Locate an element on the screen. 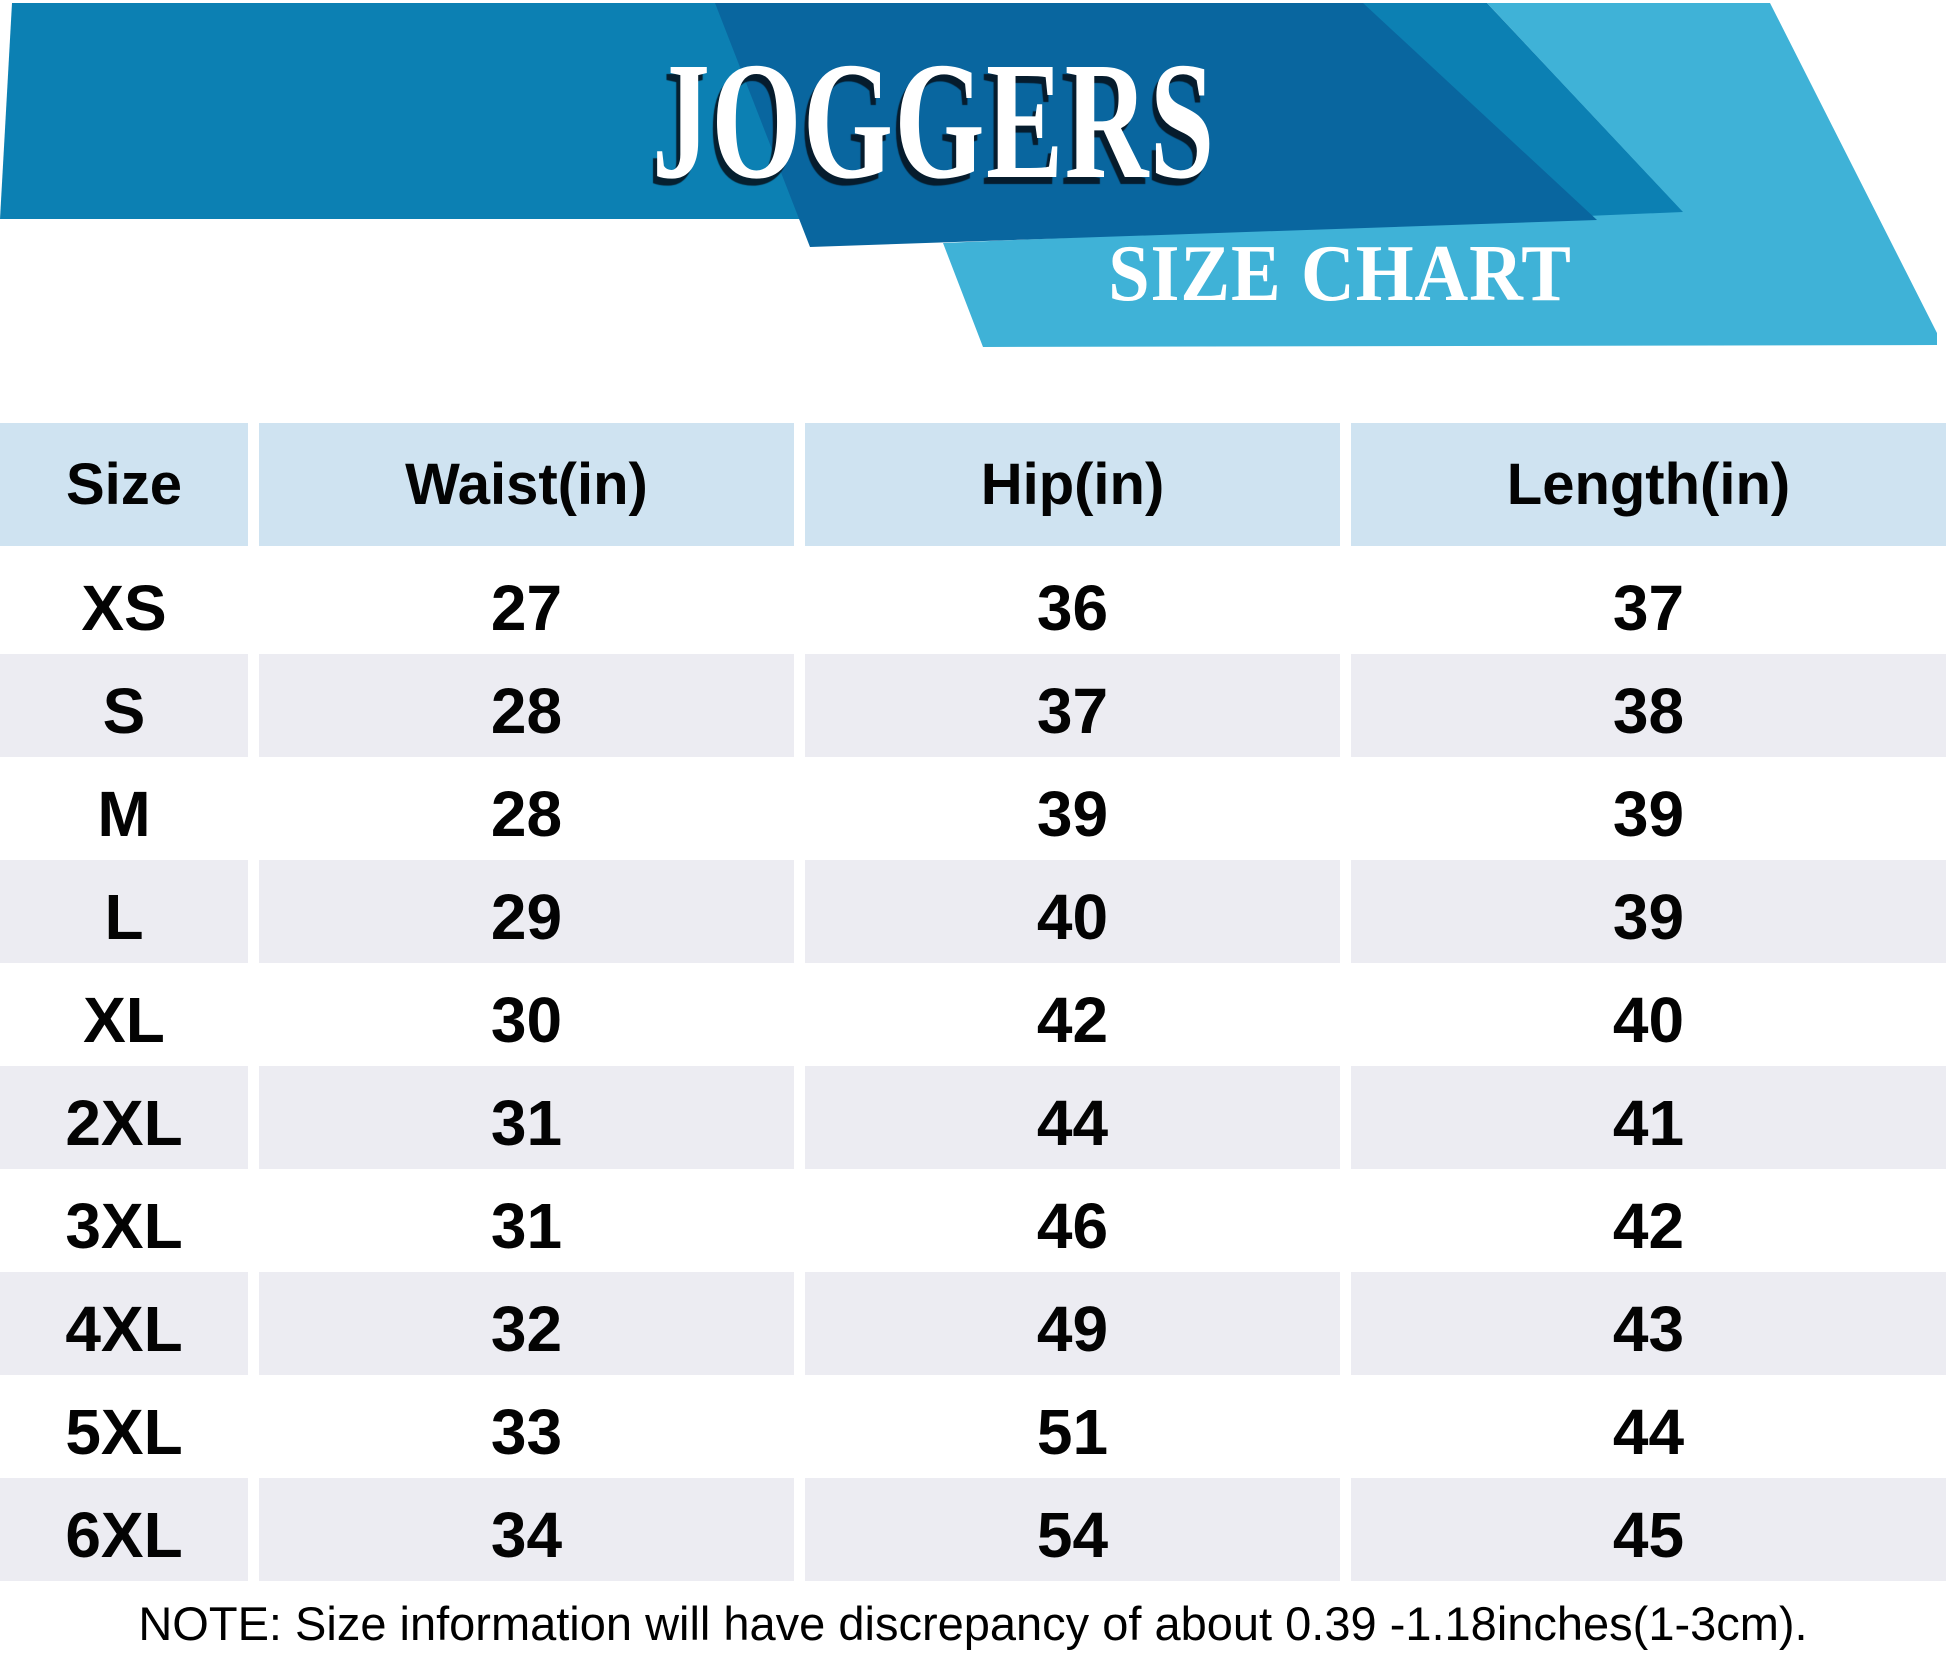 The width and height of the screenshot is (1946, 1672). column-header: Hip(in) is located at coordinates (1072, 484).